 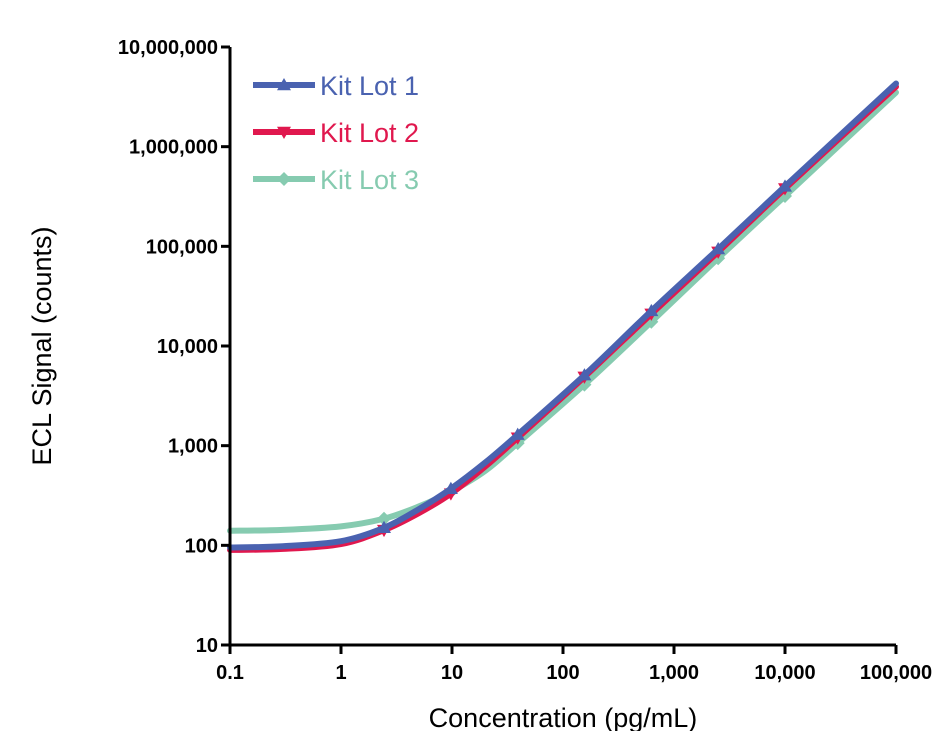 What do you see at coordinates (207, 646) in the screenshot?
I see `y-tick-label: 10` at bounding box center [207, 646].